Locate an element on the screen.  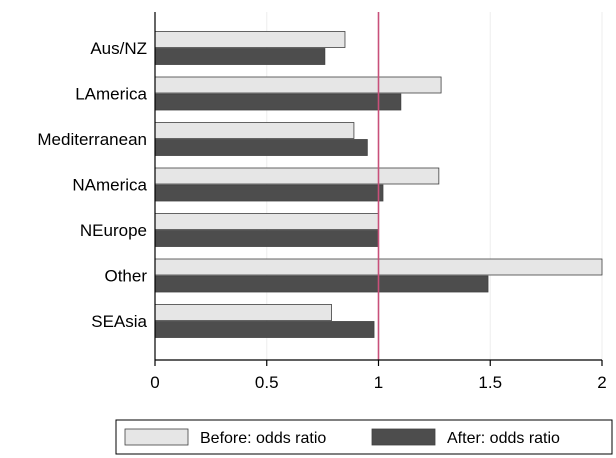
before-legend-label: Before: odds ratio is located at coordinates (263, 438).